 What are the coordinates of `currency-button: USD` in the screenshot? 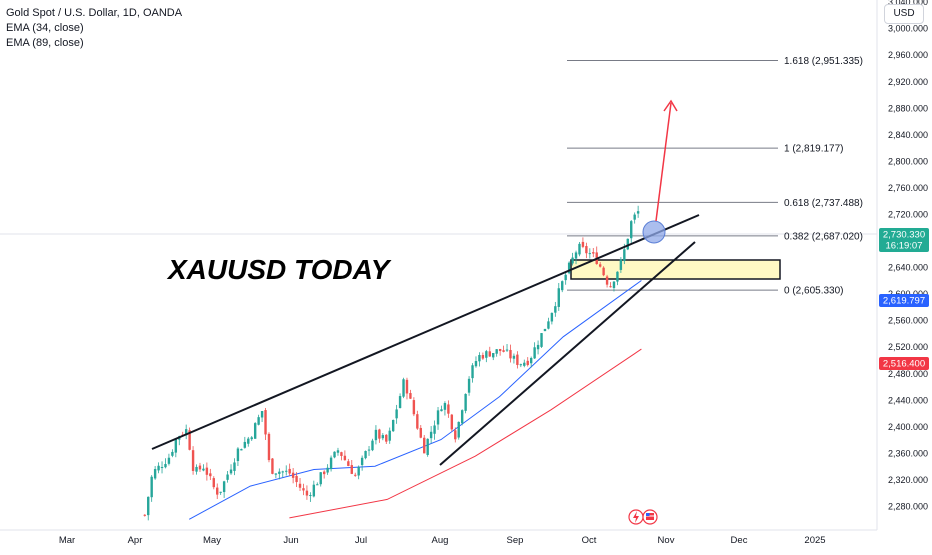 It's located at (904, 14).